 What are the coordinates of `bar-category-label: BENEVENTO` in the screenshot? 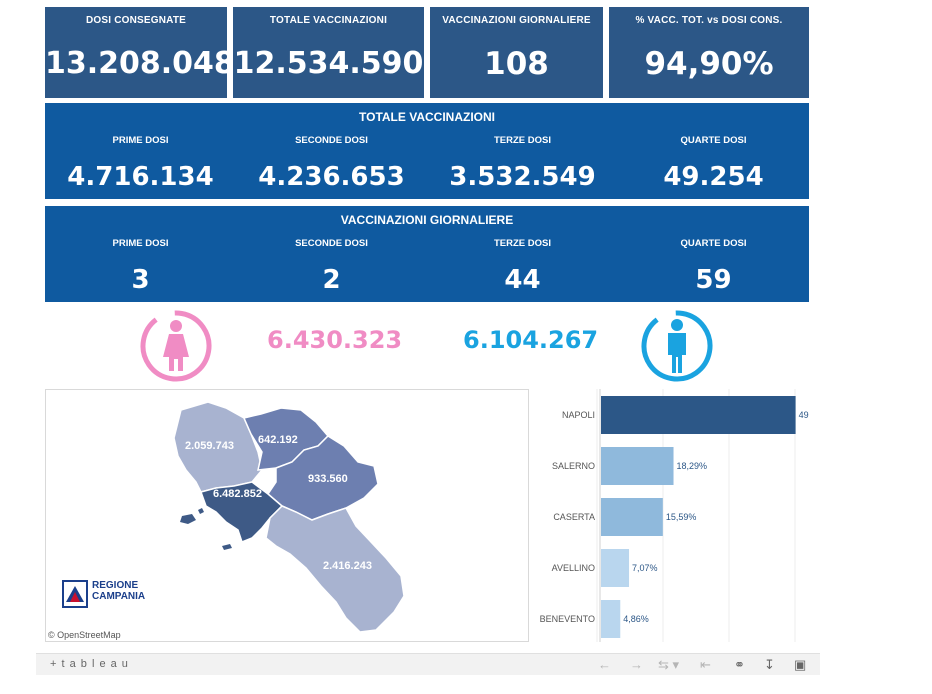 It's located at (567, 619).